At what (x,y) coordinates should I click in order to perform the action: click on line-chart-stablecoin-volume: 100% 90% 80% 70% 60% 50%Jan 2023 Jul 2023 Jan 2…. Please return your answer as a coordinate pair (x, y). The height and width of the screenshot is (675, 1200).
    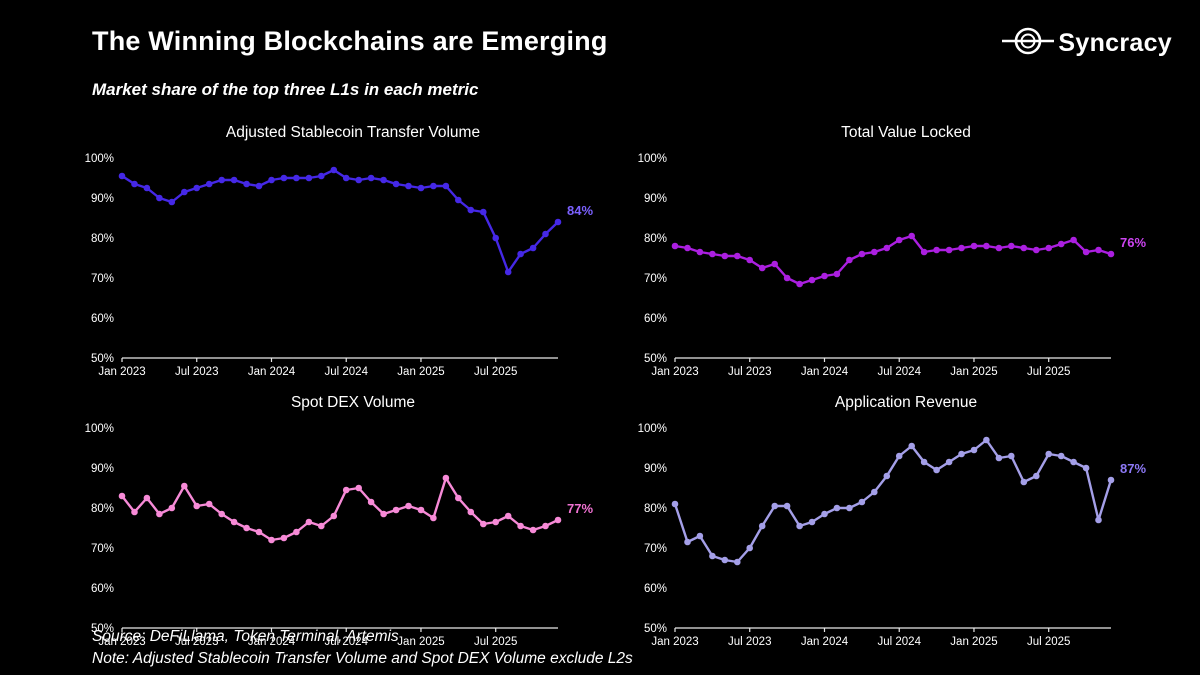
    Looking at the image, I should click on (339, 265).